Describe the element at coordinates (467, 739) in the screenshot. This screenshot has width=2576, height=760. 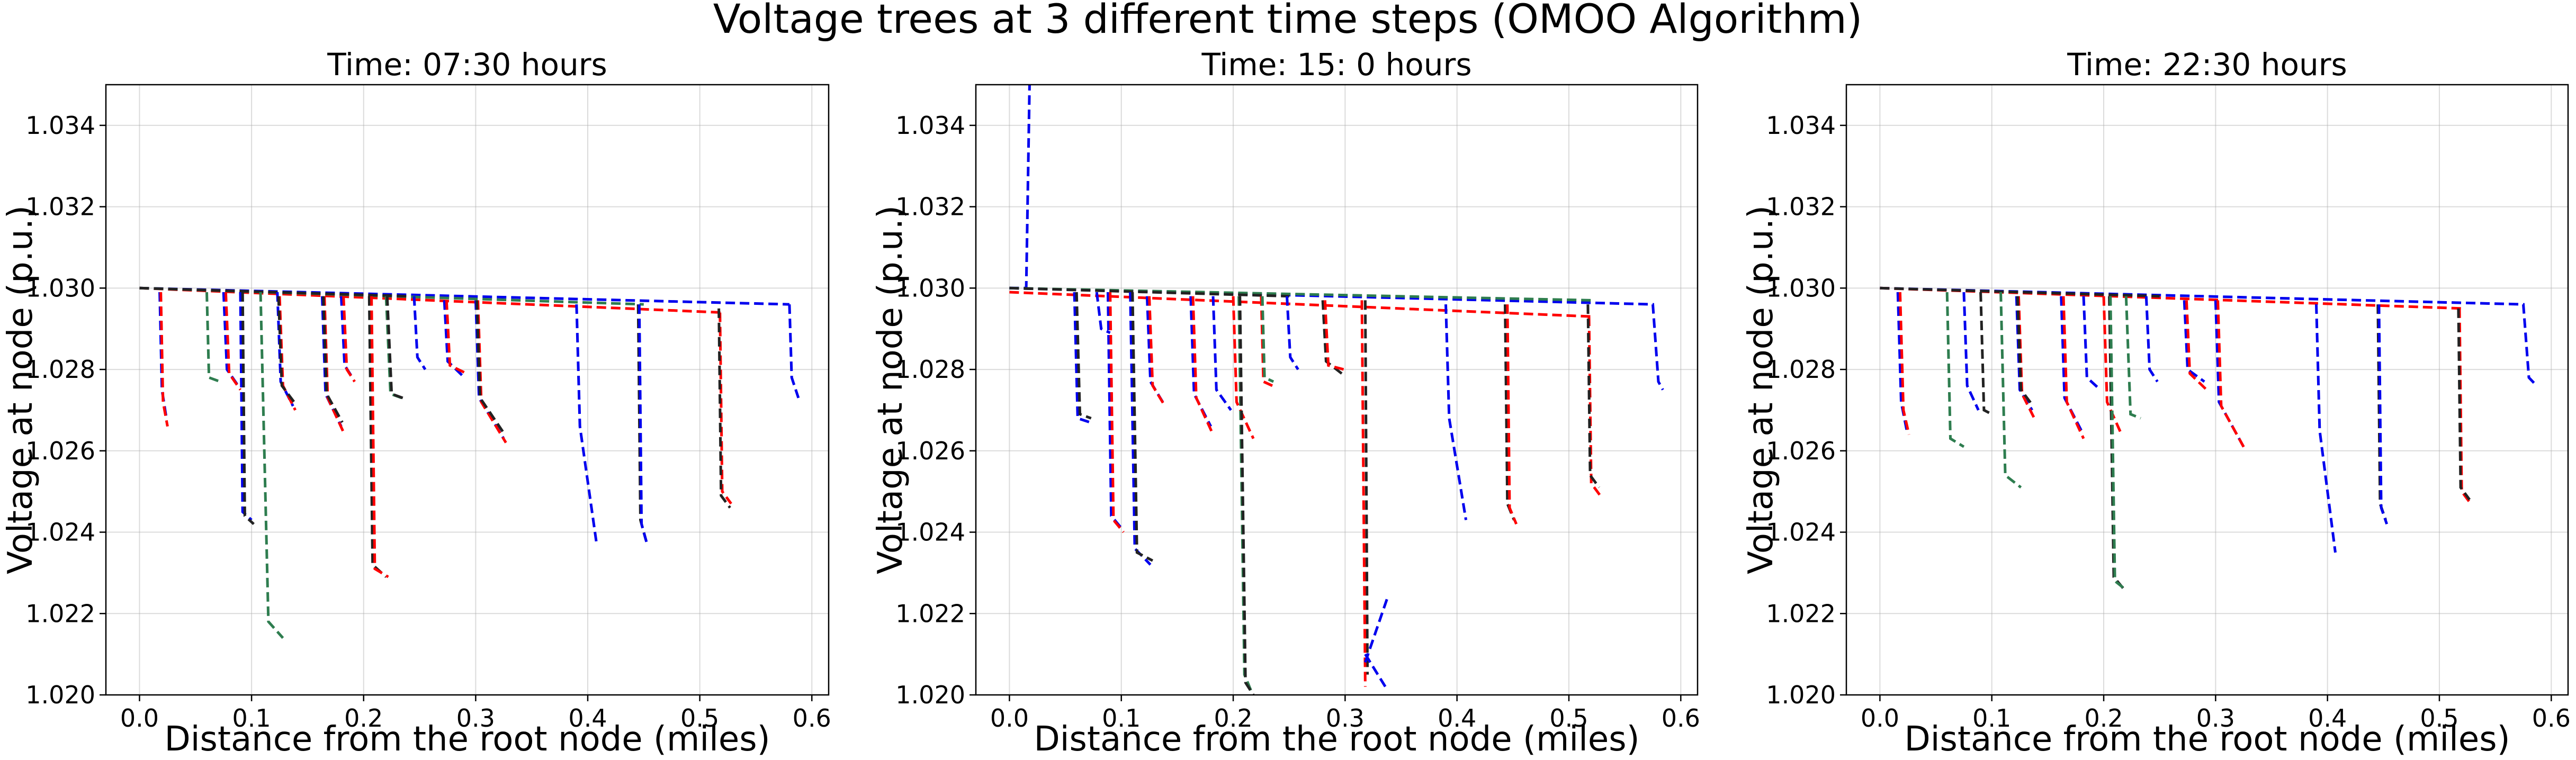
I see `x-axis-label: Distance from the root node (miles)` at that location.